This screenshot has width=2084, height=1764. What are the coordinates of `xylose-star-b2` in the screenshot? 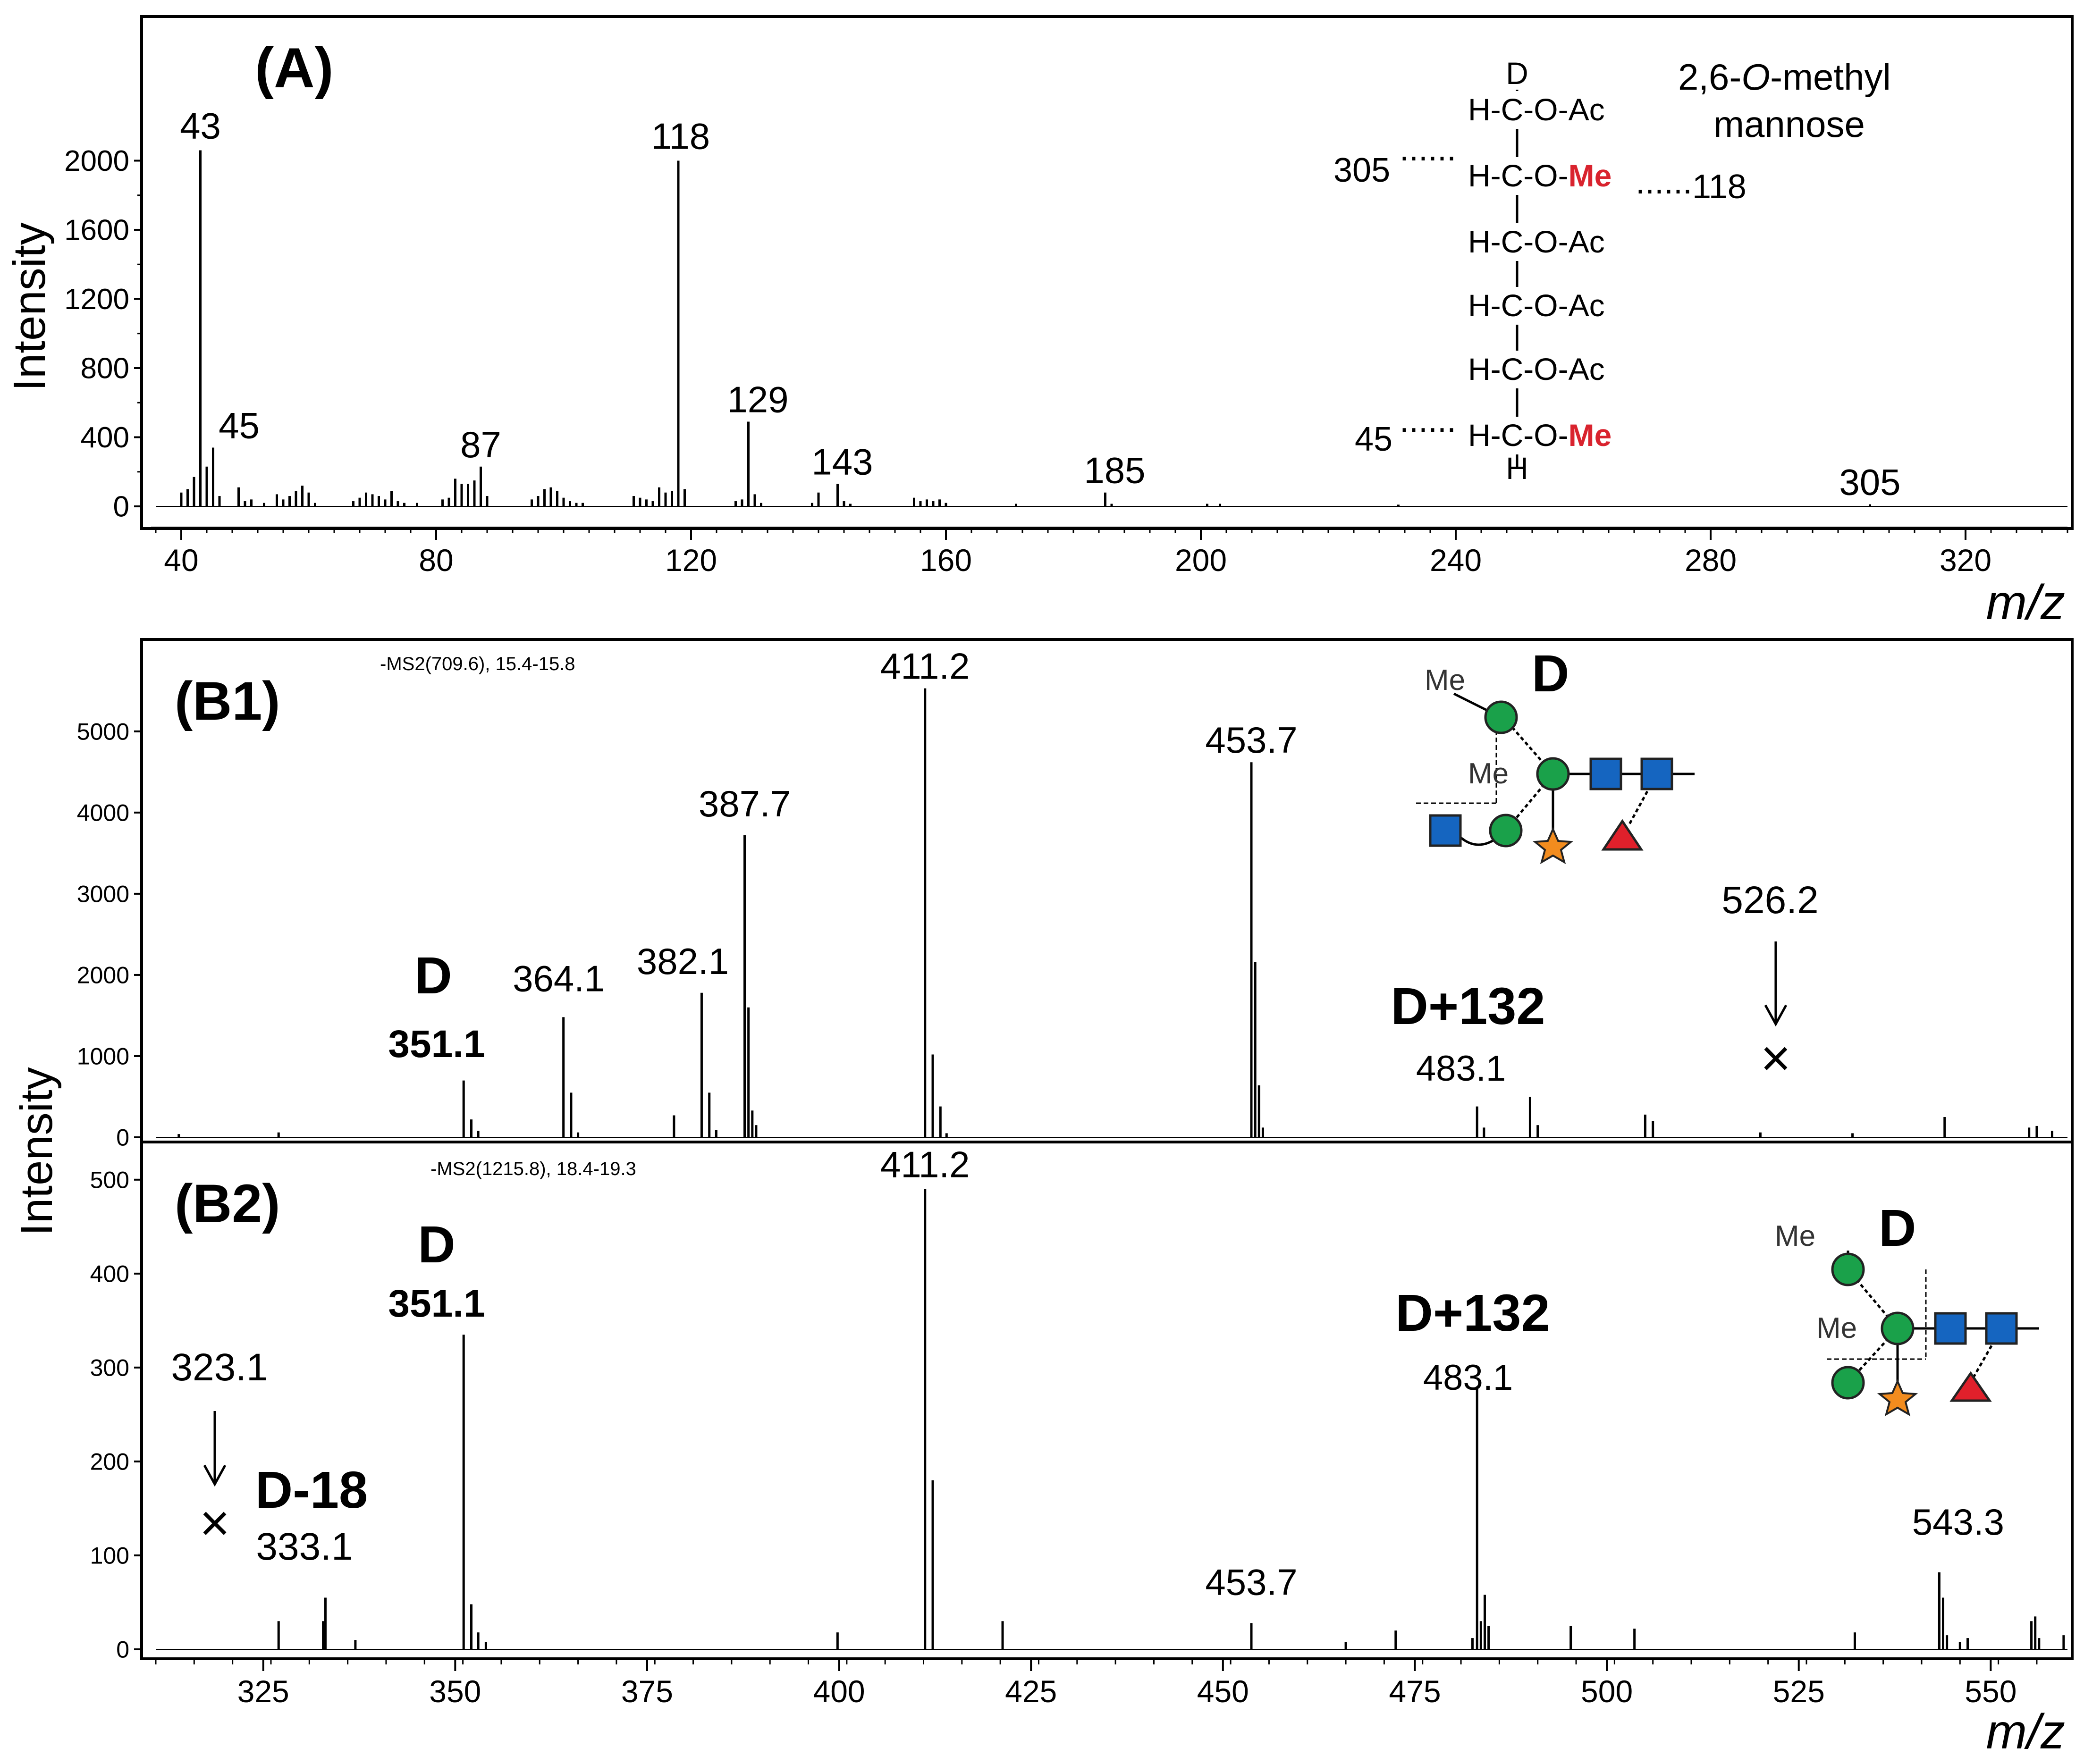 It's located at (1897, 1398).